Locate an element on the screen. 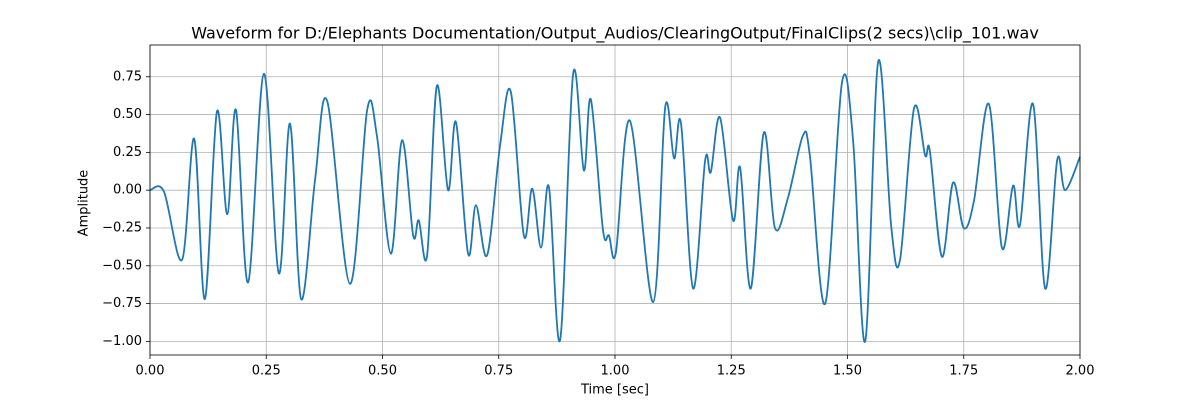 The image size is (1200, 400). x-tick-label: 0.25 is located at coordinates (266, 371).